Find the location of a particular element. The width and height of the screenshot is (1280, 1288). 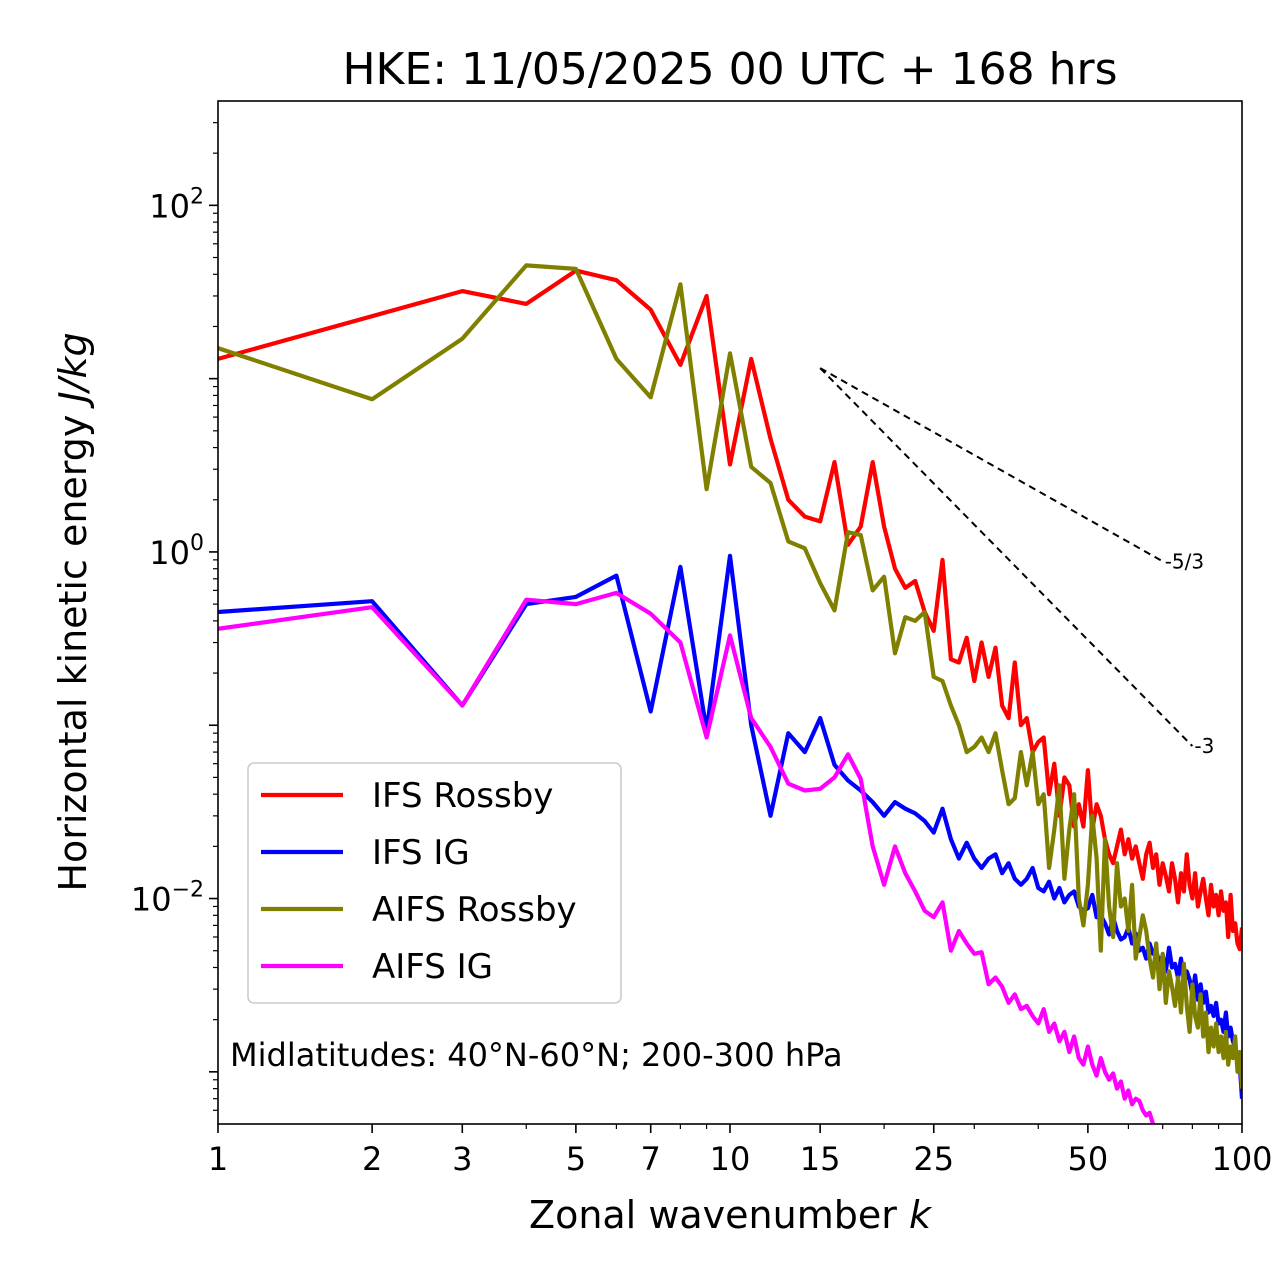

y-tick-label: 10² is located at coordinates (176, 204).